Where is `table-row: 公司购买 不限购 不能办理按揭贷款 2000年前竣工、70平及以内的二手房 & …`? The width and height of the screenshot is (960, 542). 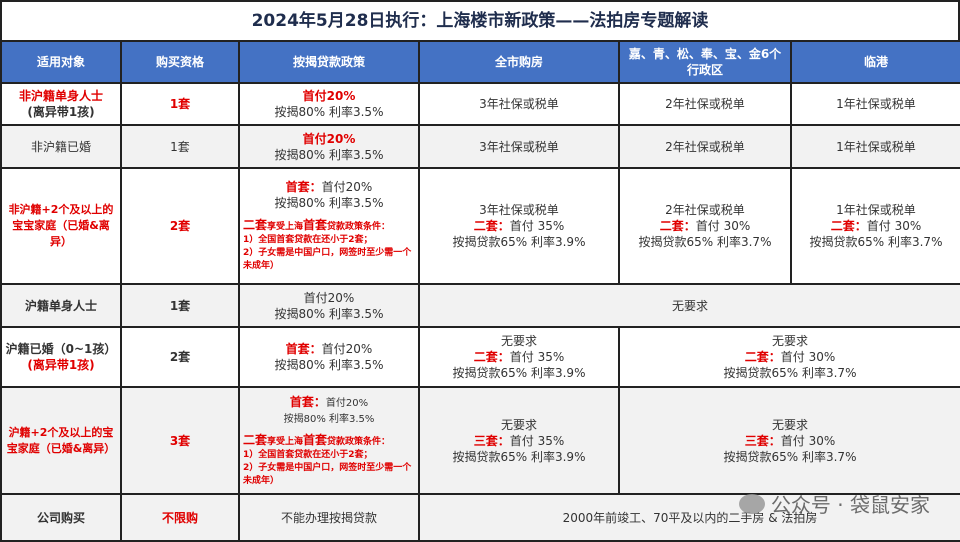 table-row: 公司购买 不限购 不能办理按揭贷款 2000年前竣工、70平及以内的二手房 & … is located at coordinates (480, 517).